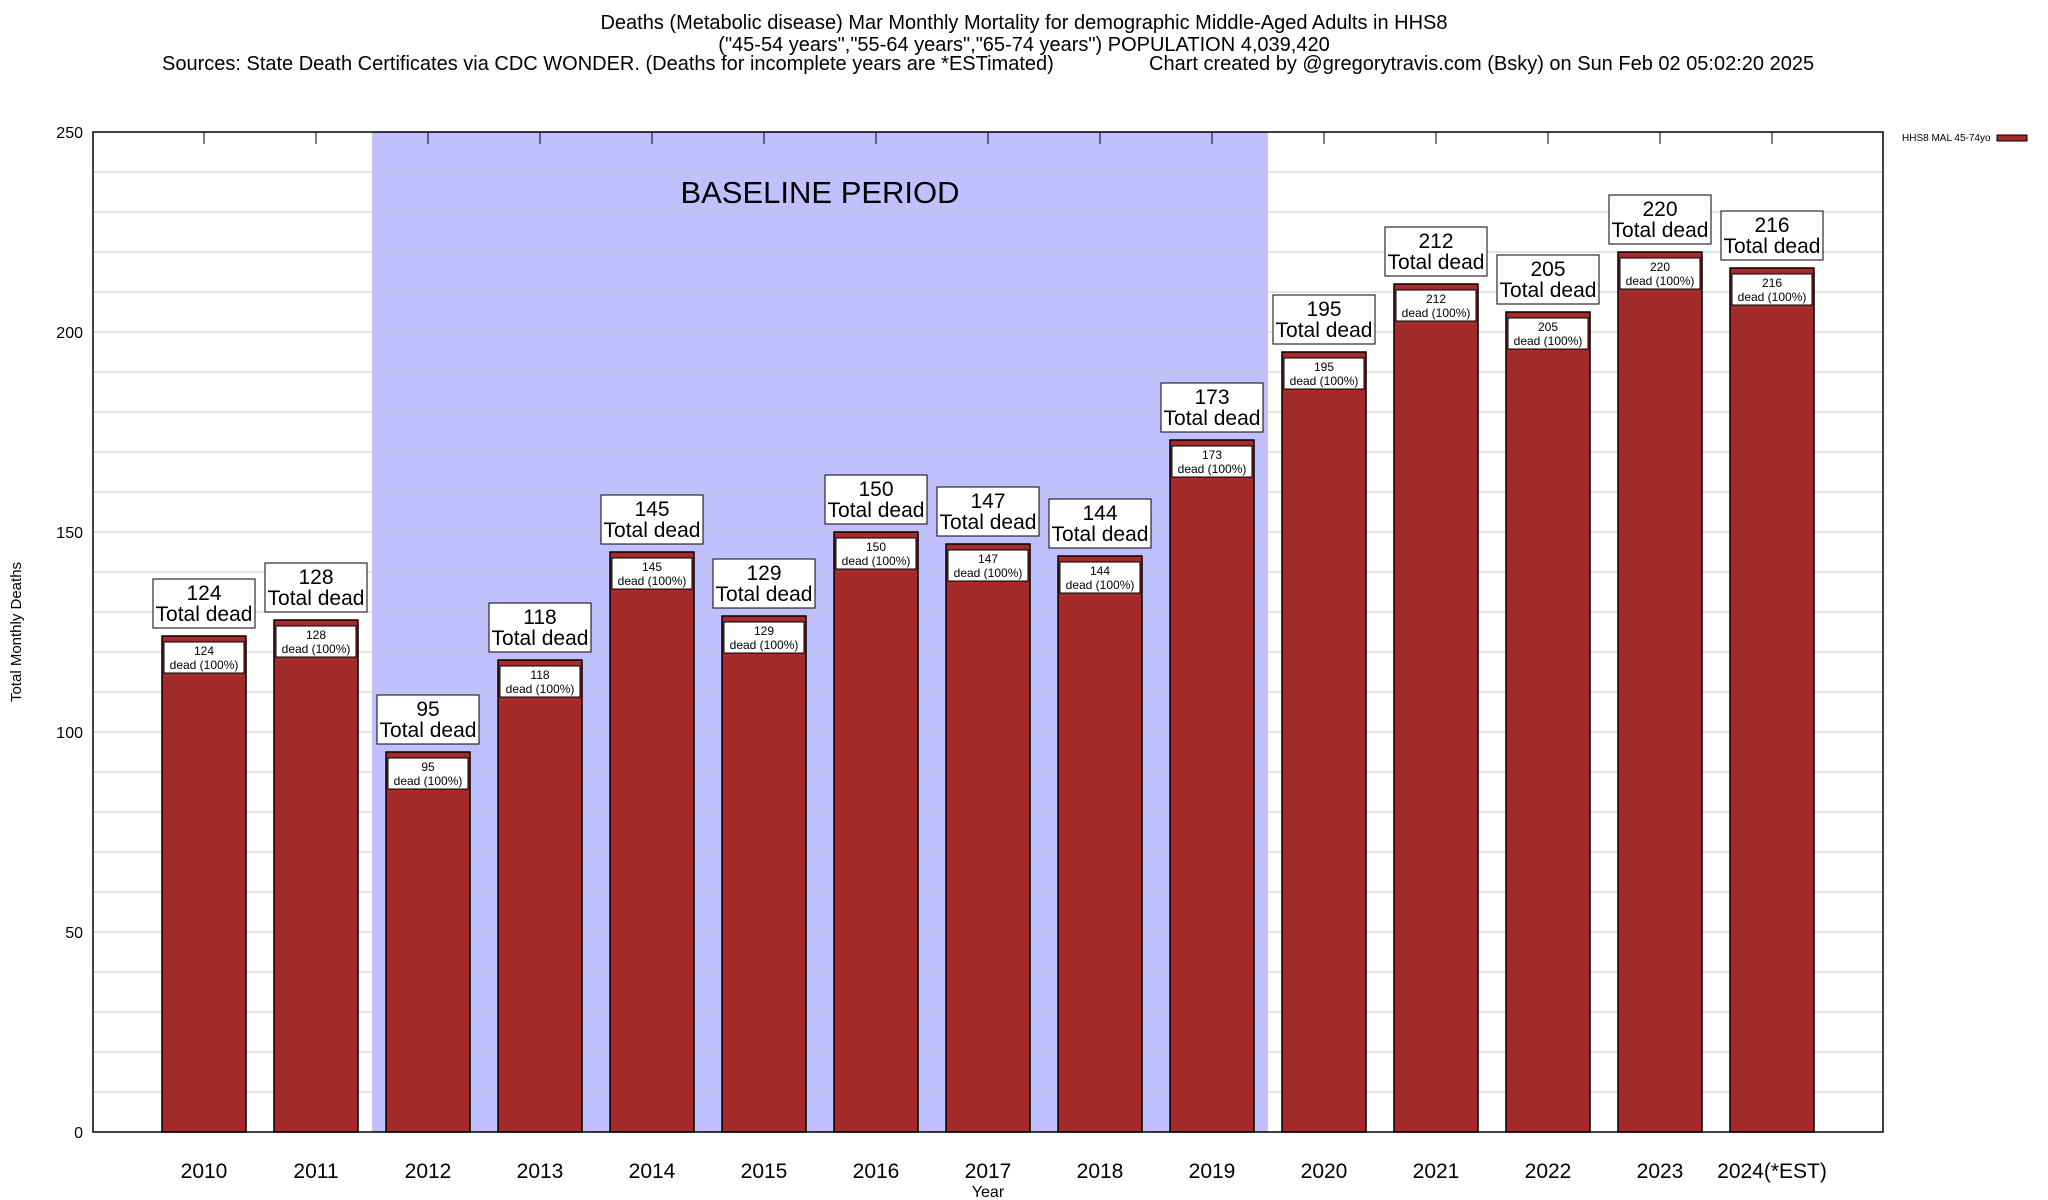  Describe the element at coordinates (876, 1171) in the screenshot. I see `x-tick-label: 2016` at that location.